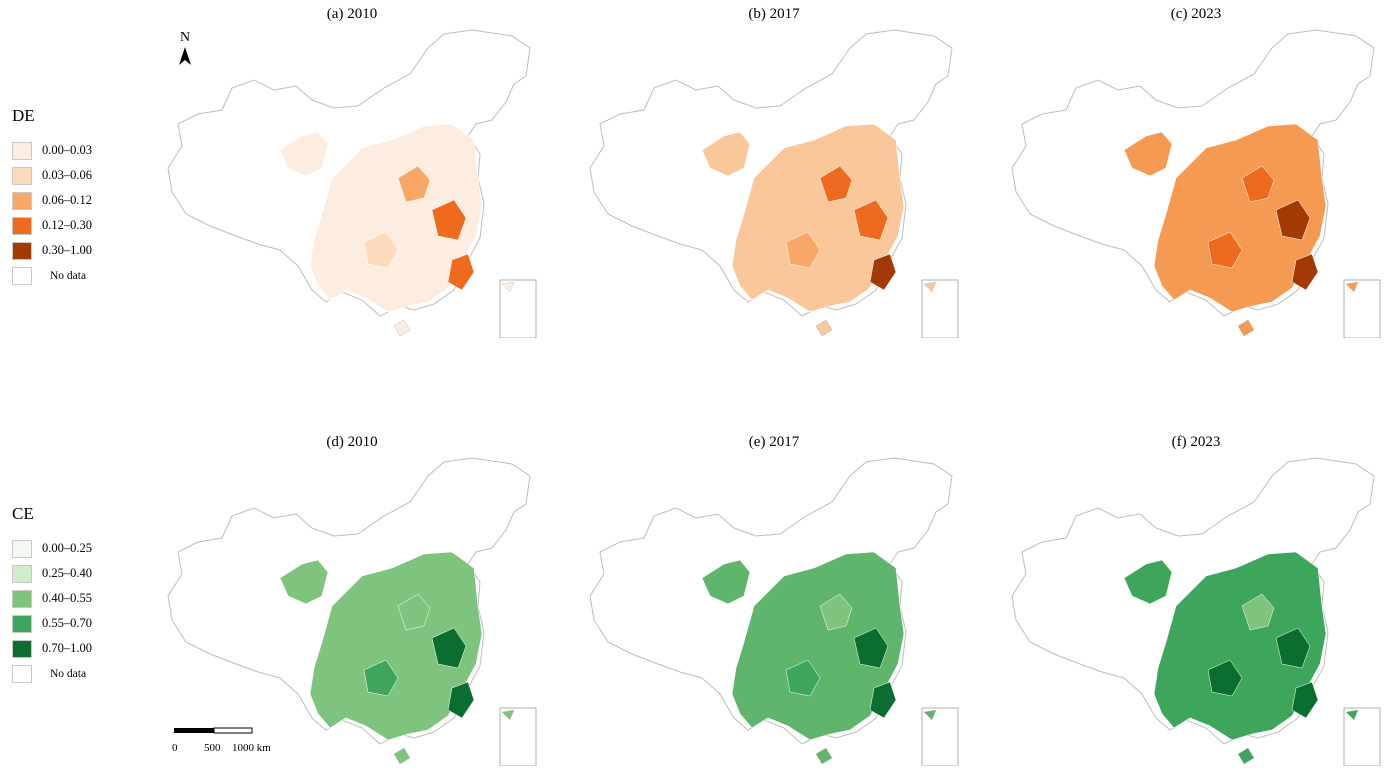 This screenshot has width=1395, height=772. I want to click on panel-title: (c) 2023, so click(1196, 14).